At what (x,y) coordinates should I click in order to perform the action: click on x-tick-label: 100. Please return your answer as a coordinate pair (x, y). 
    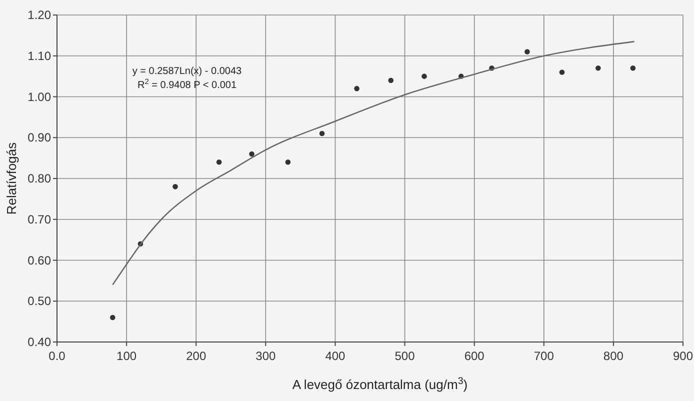
    Looking at the image, I should click on (126, 356).